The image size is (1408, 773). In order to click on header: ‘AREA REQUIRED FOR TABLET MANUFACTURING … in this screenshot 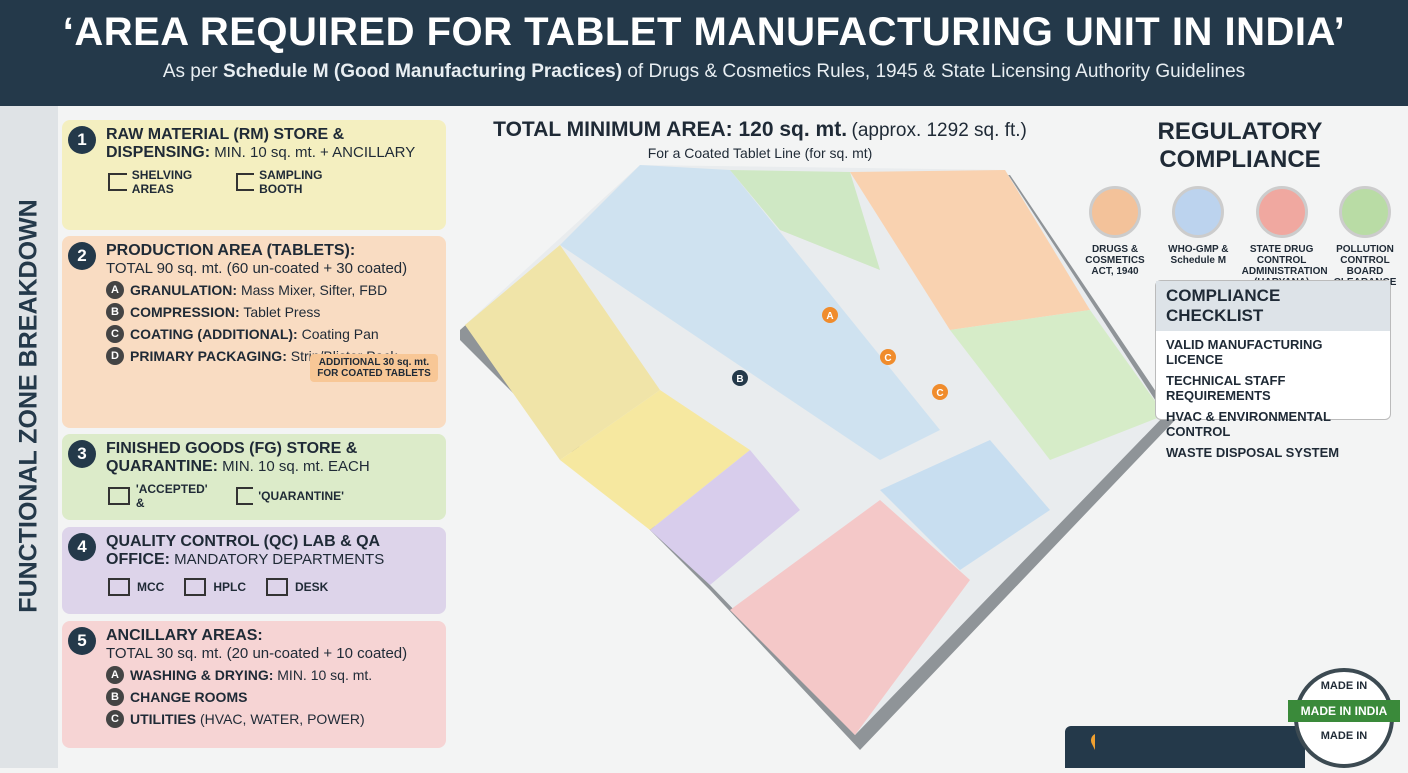, I will do `click(704, 53)`.